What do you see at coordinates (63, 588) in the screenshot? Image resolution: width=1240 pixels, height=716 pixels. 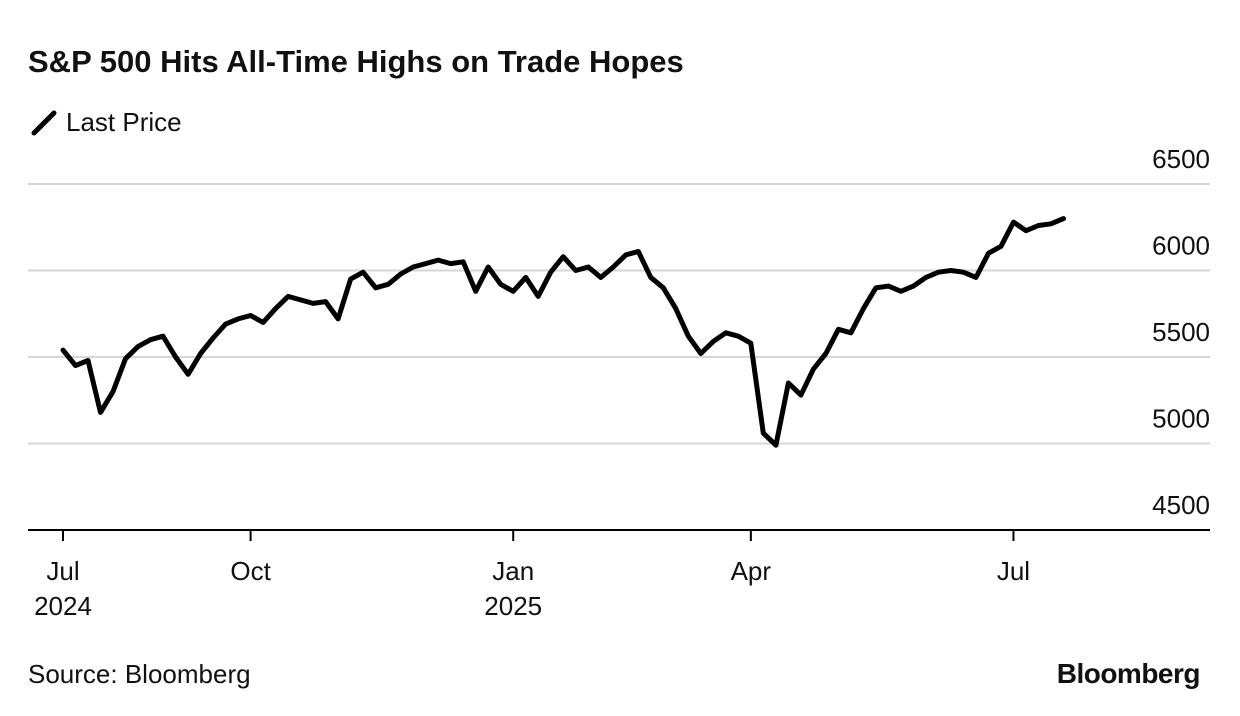 I see `x-tick-label: Jul 2024` at bounding box center [63, 588].